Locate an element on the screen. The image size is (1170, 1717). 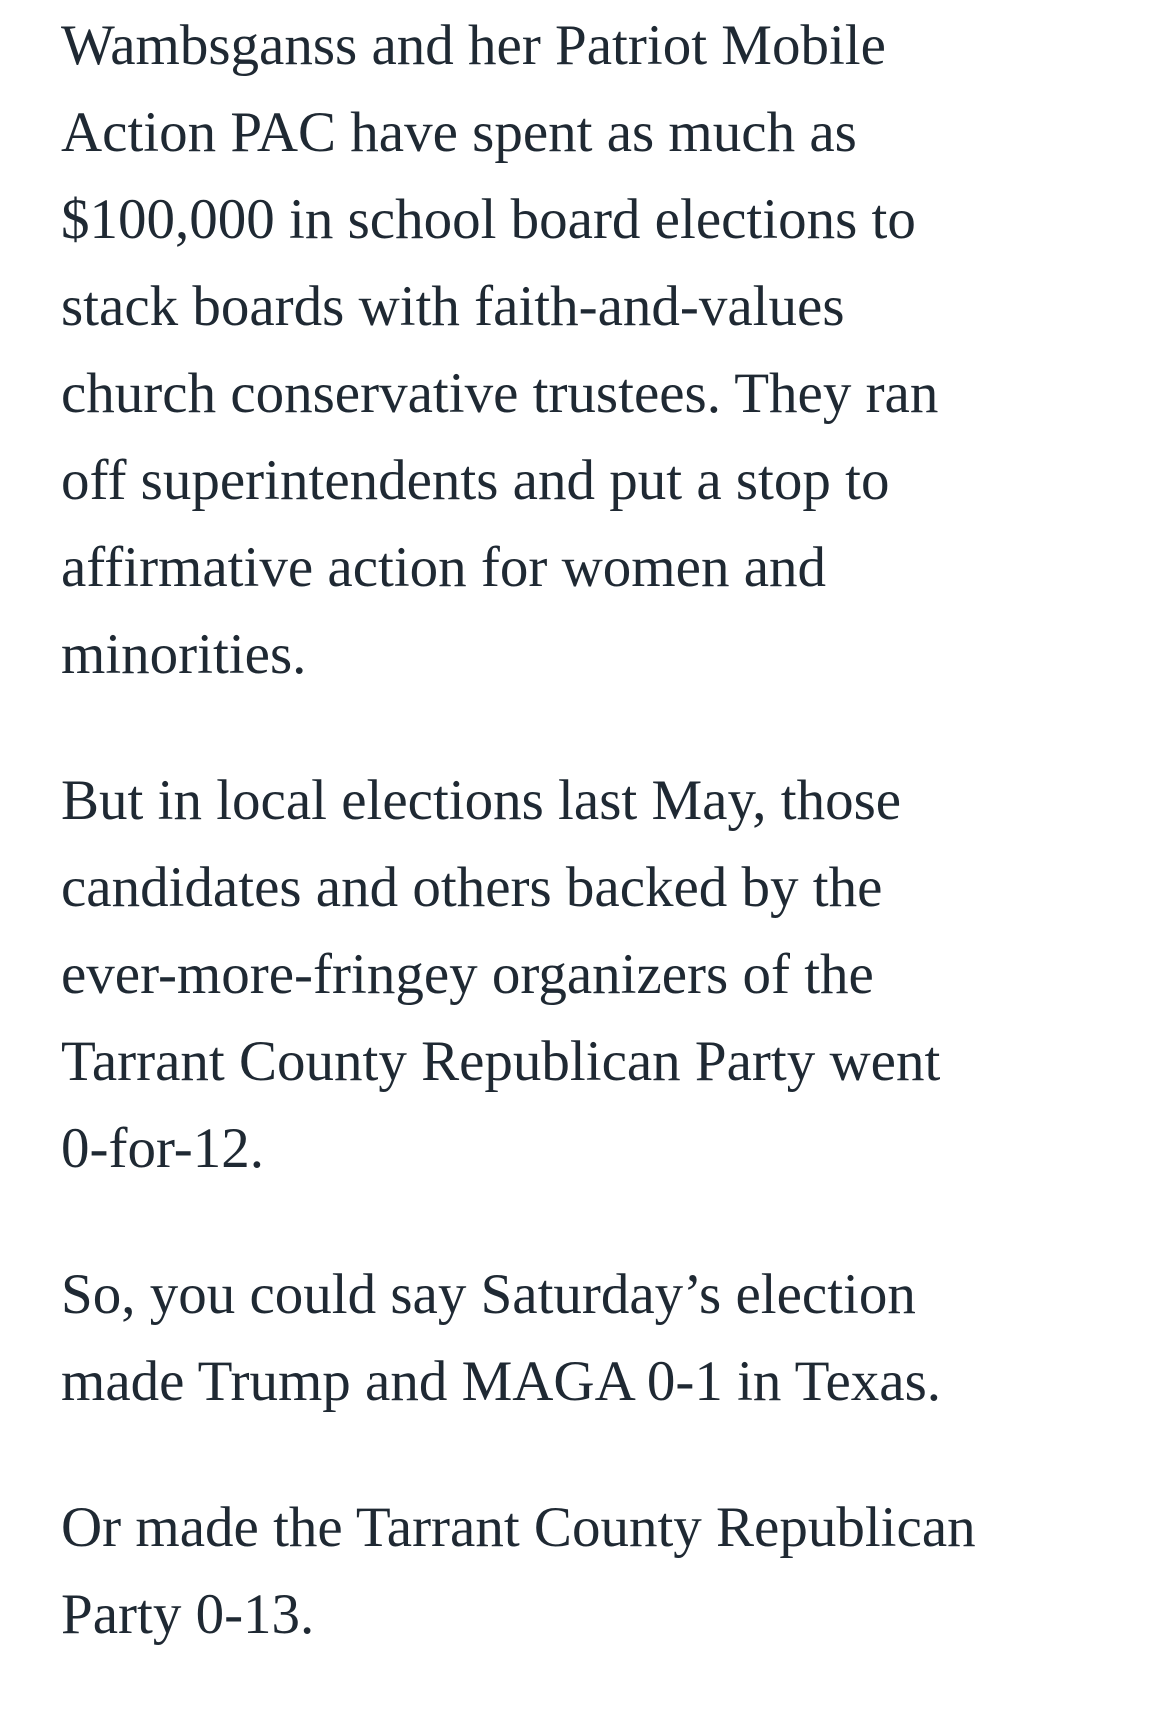
text-line: Party 0-13. is located at coordinates (188, 1614).